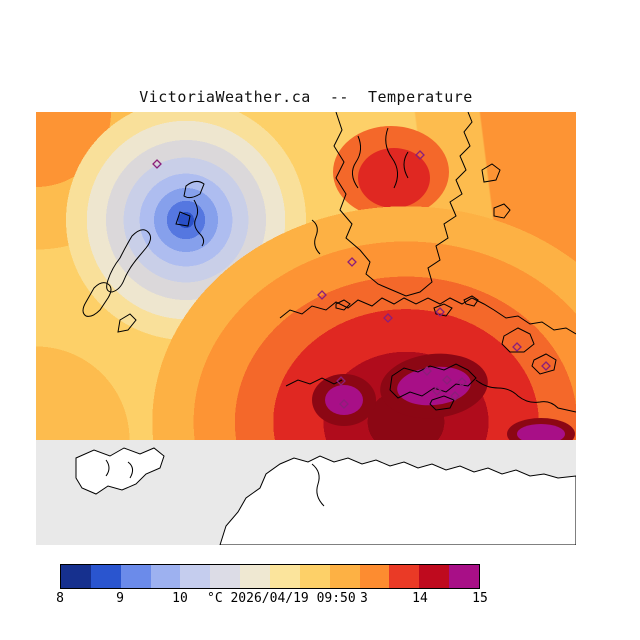 The height and width of the screenshot is (640, 640). Describe the element at coordinates (541, 432) in the screenshot. I see `hot-core-edge` at that location.